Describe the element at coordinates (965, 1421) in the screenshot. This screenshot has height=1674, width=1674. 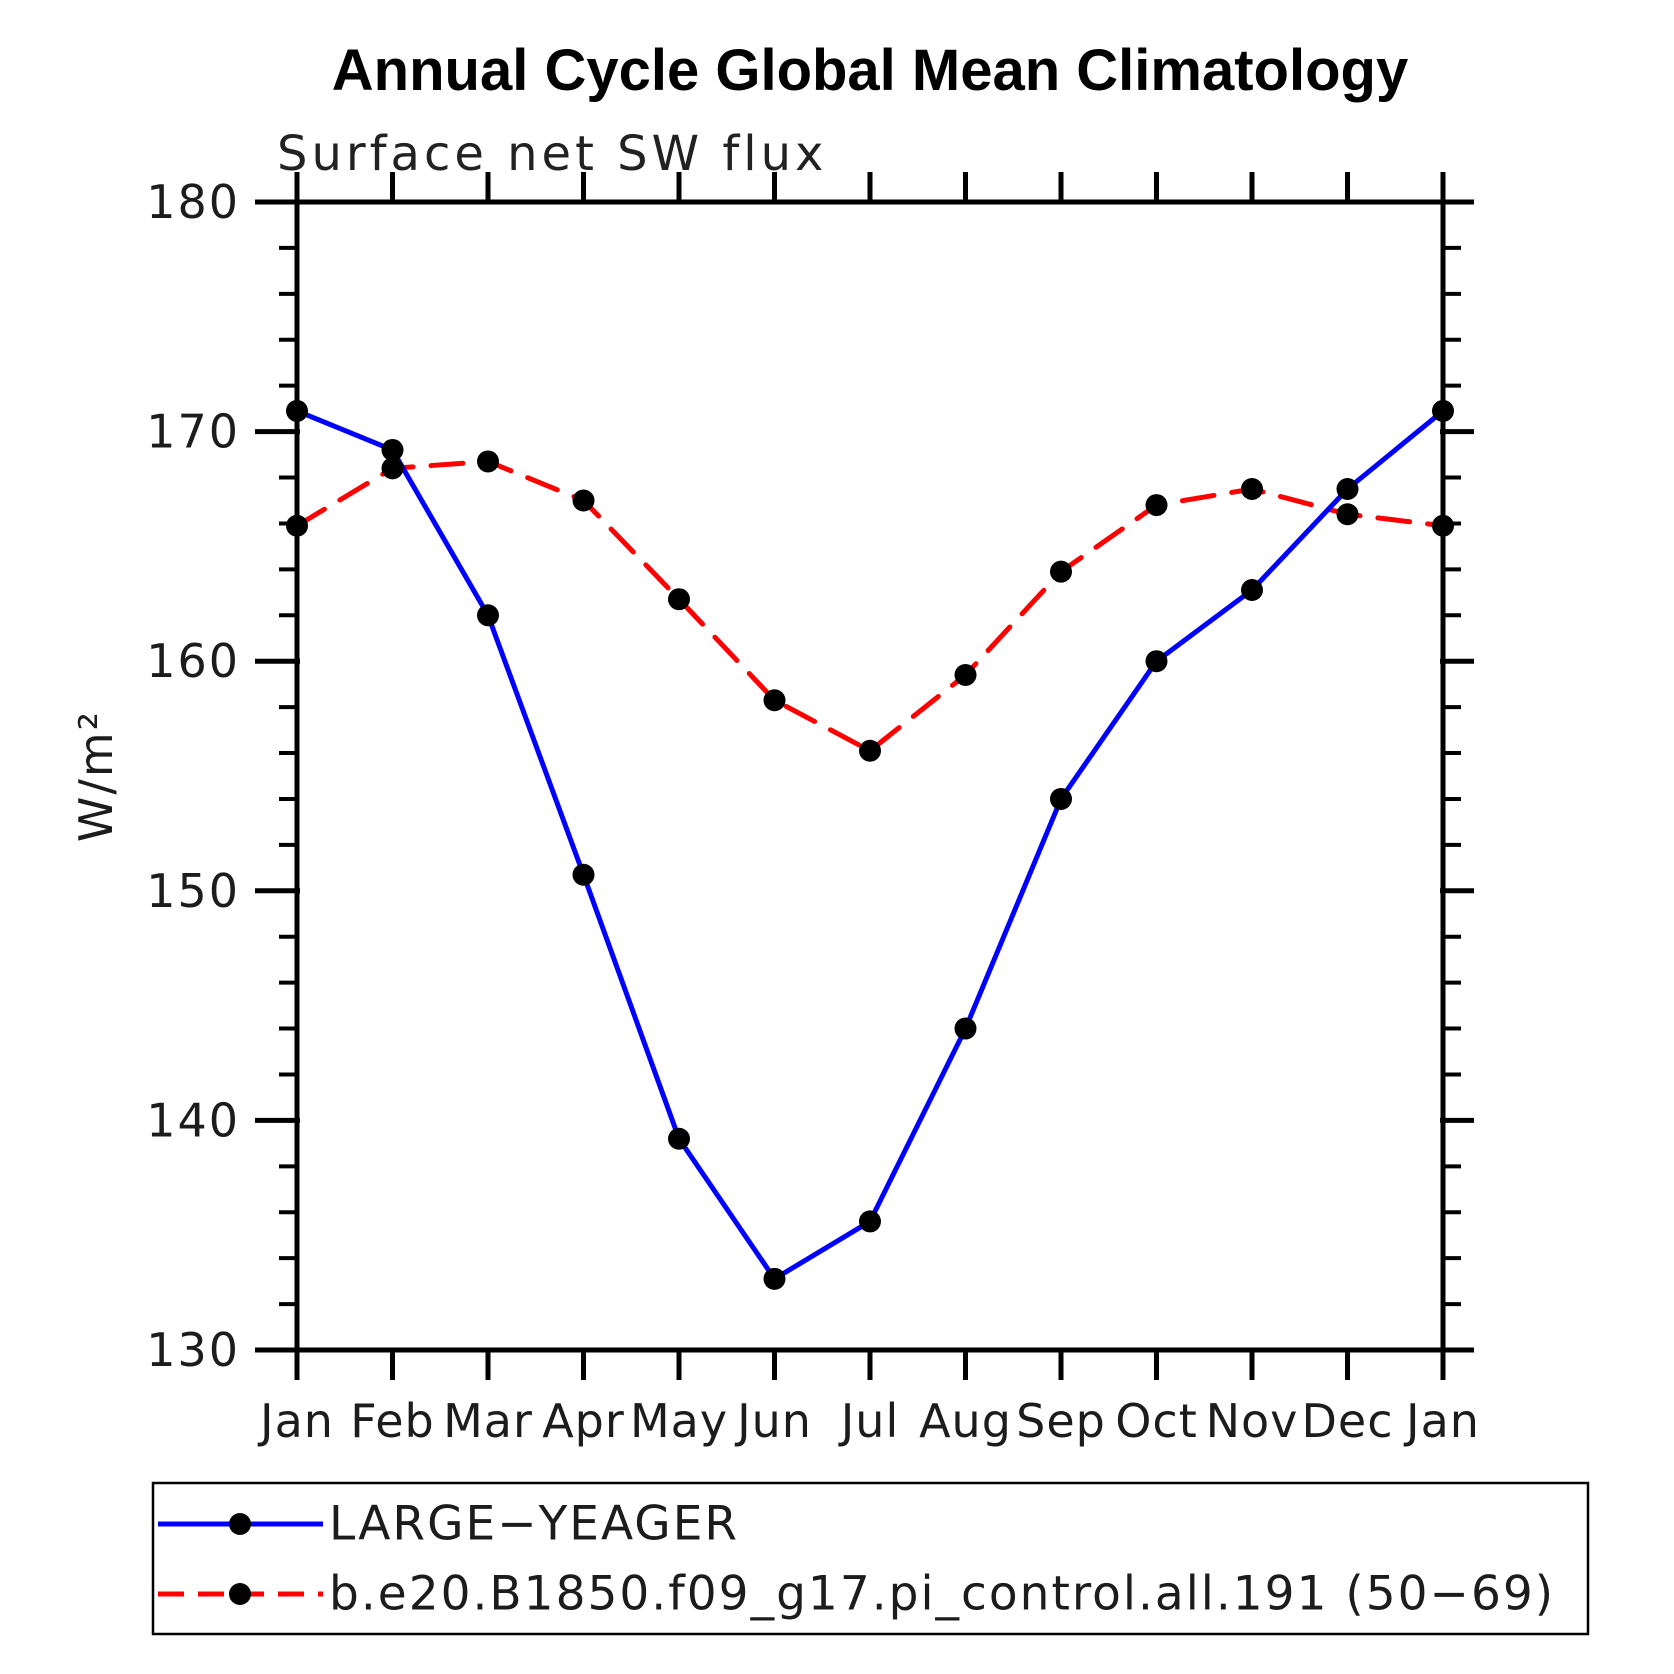
I see `x-tick-label: Aug` at that location.